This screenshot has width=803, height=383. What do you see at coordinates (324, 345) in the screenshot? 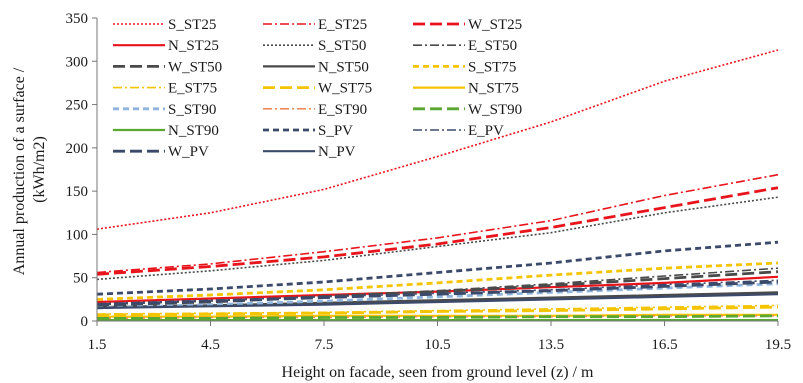
I see `x-tick-label: 7.5` at bounding box center [324, 345].